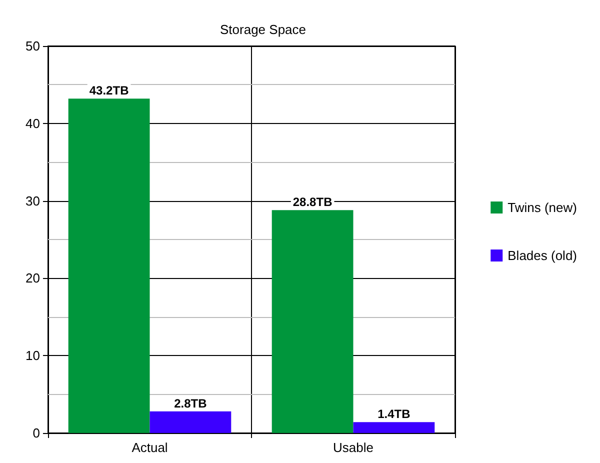 Image resolution: width=600 pixels, height=463 pixels. Describe the element at coordinates (33, 356) in the screenshot. I see `y-tick-label: 10` at that location.